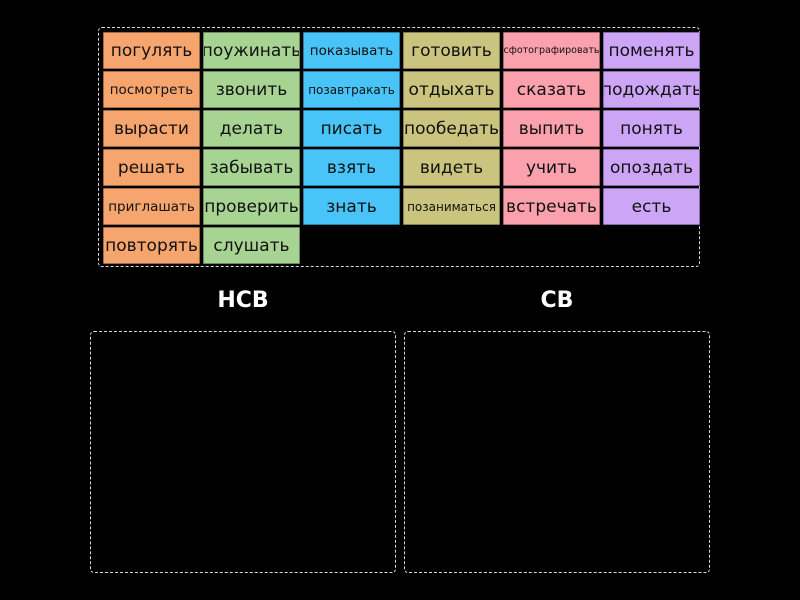 The width and height of the screenshot is (800, 600). Describe the element at coordinates (351, 50) in the screenshot. I see `word-tile: показывать` at that location.